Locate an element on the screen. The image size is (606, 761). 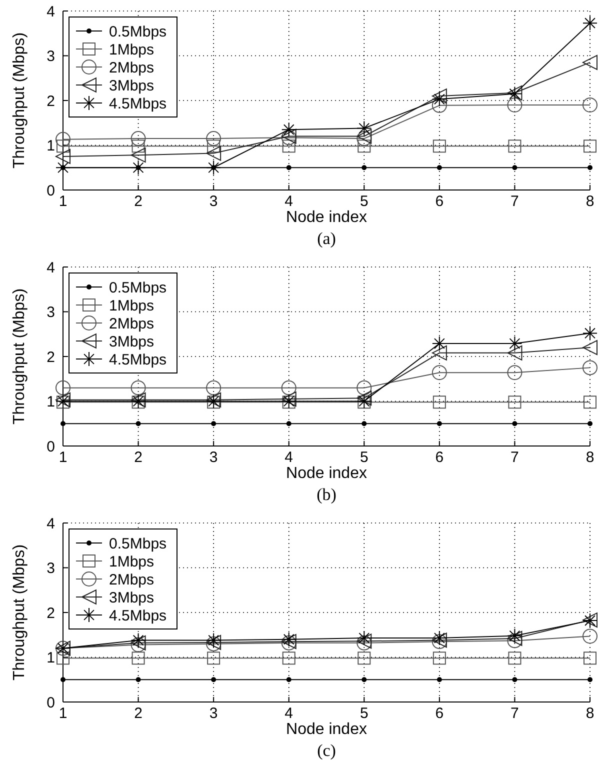
text: (b) is located at coordinates (326, 494).